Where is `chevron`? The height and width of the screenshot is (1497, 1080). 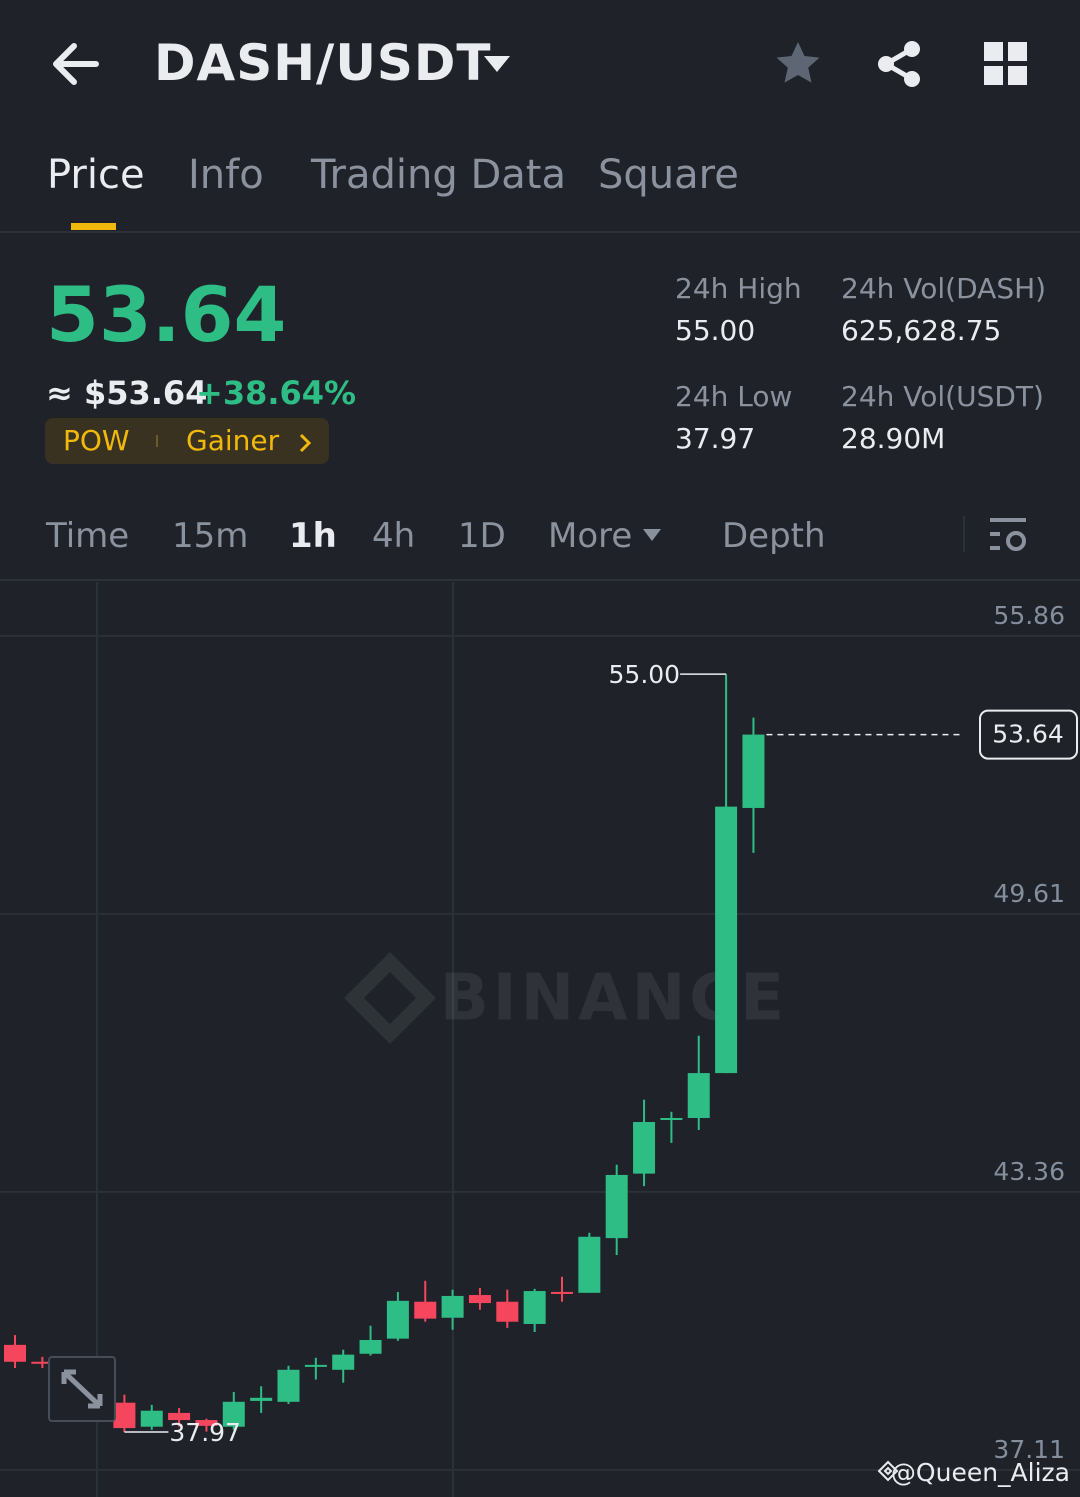
chevron is located at coordinates (305, 443).